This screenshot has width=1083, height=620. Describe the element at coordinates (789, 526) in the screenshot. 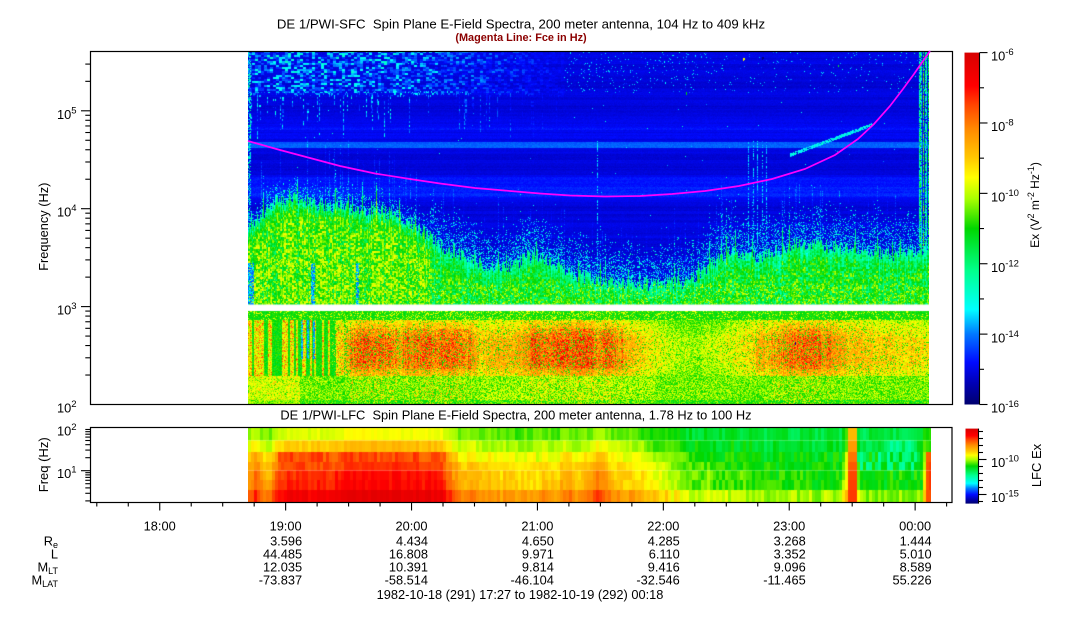

I see `svg-text: 23:00` at that location.